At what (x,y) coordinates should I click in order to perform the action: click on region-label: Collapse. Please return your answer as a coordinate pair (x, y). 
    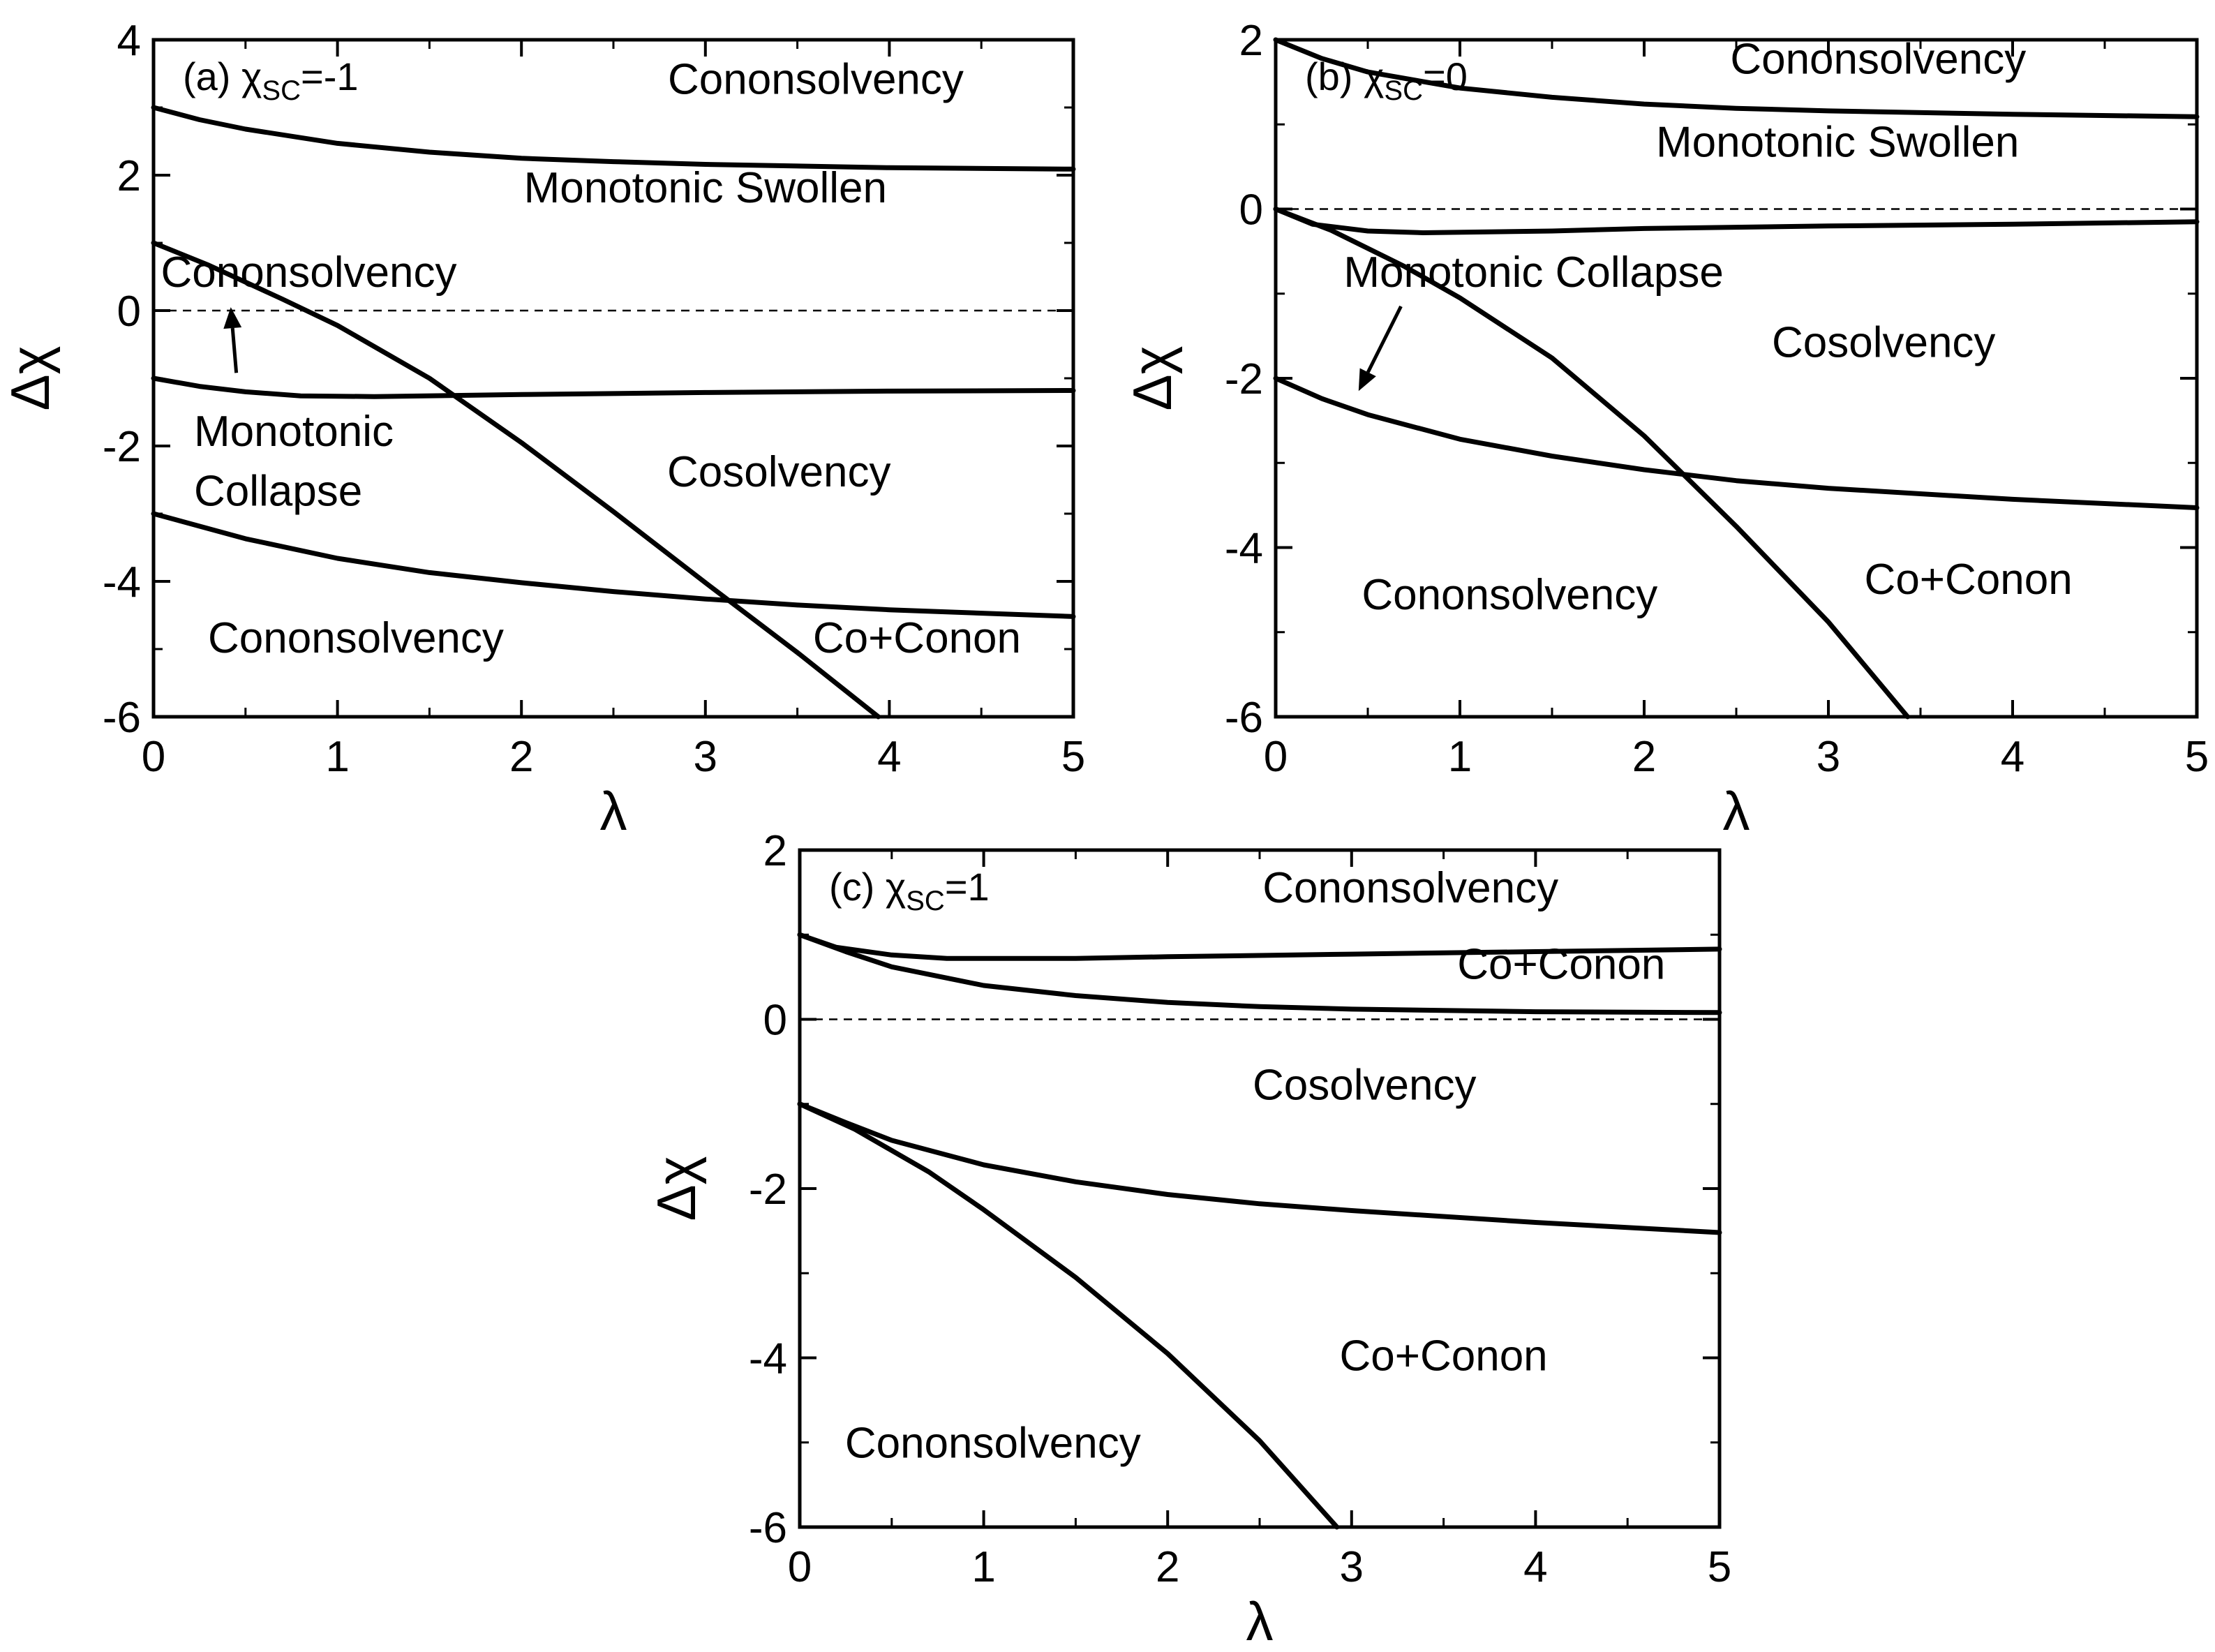
    Looking at the image, I should click on (278, 491).